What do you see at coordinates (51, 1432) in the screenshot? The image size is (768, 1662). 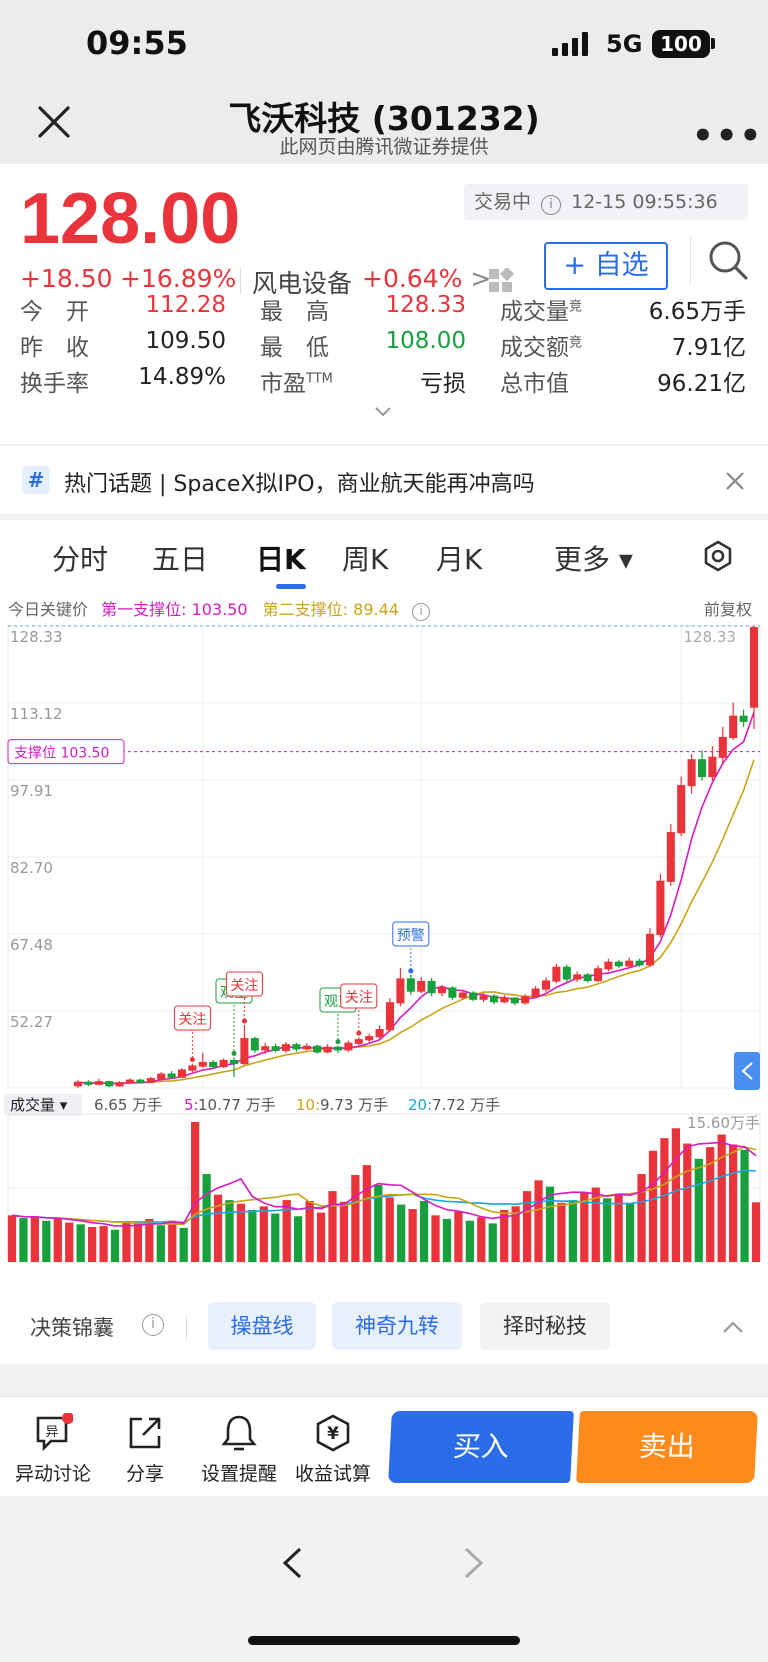 I see `svg-text: 异` at bounding box center [51, 1432].